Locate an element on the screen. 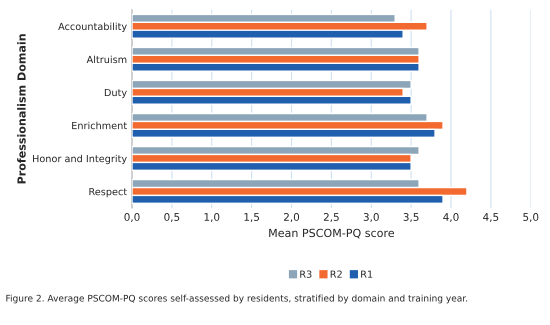 Image resolution: width=550 pixels, height=325 pixels. y-tick-label: Honor and Integrity is located at coordinates (79, 159).